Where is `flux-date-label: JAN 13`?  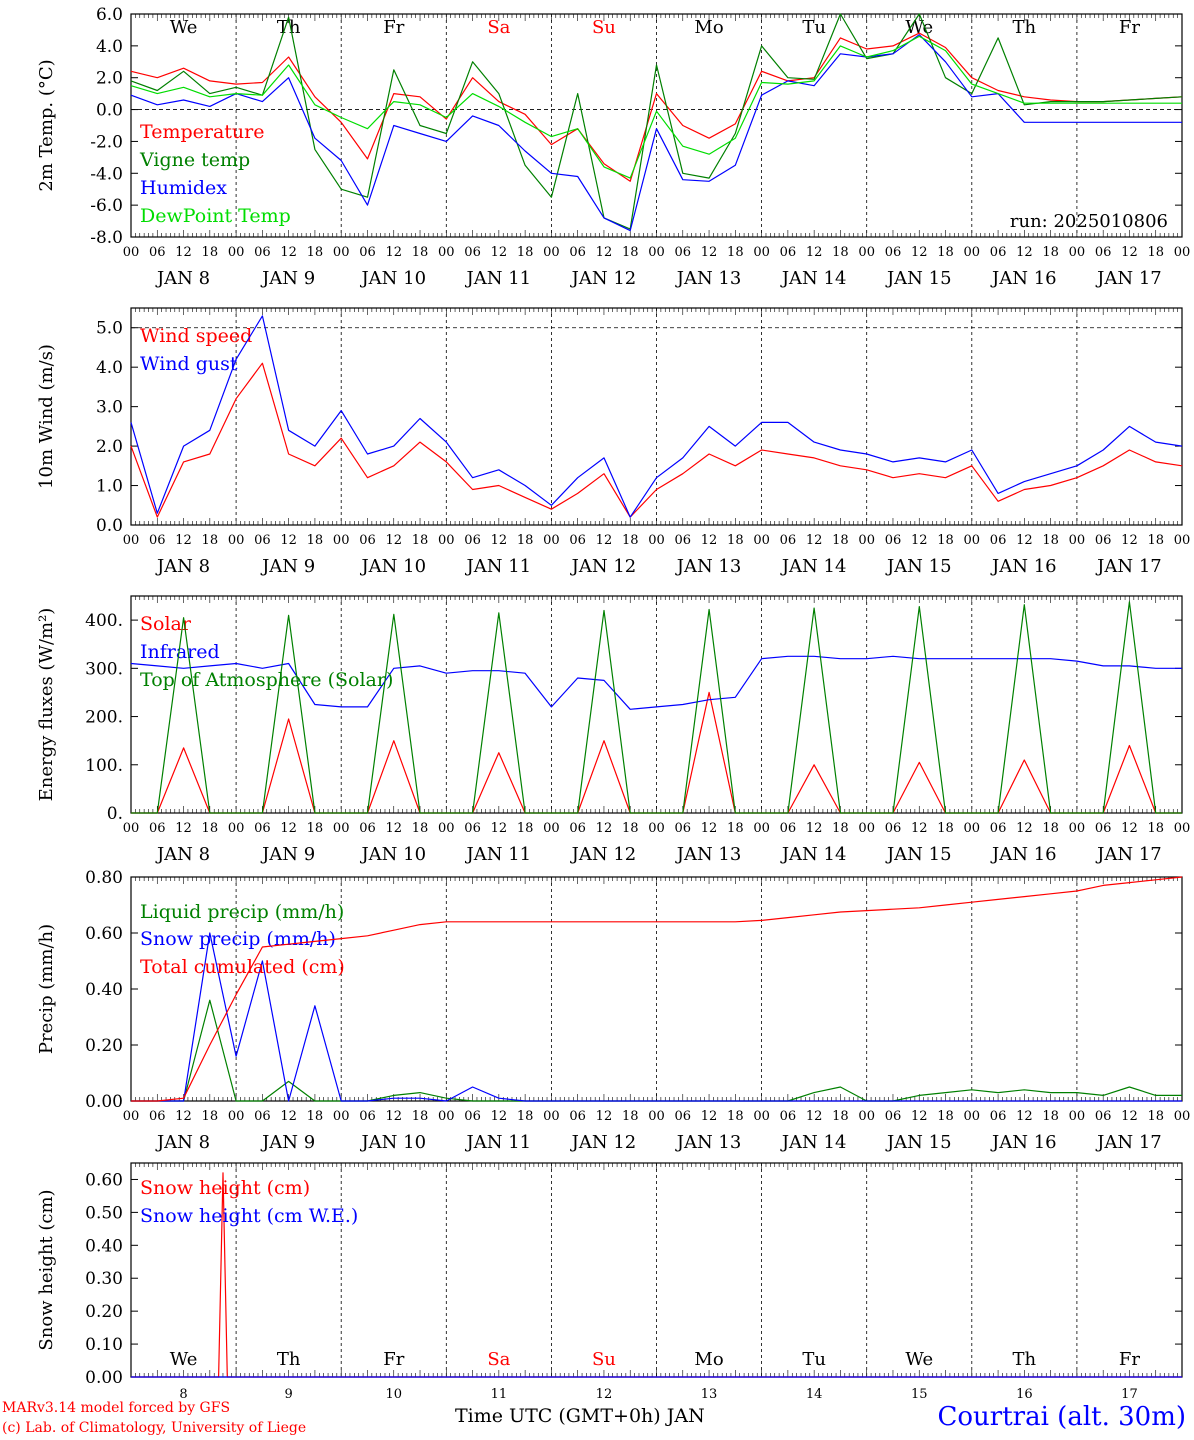 flux-date-label: JAN 13 is located at coordinates (708, 854).